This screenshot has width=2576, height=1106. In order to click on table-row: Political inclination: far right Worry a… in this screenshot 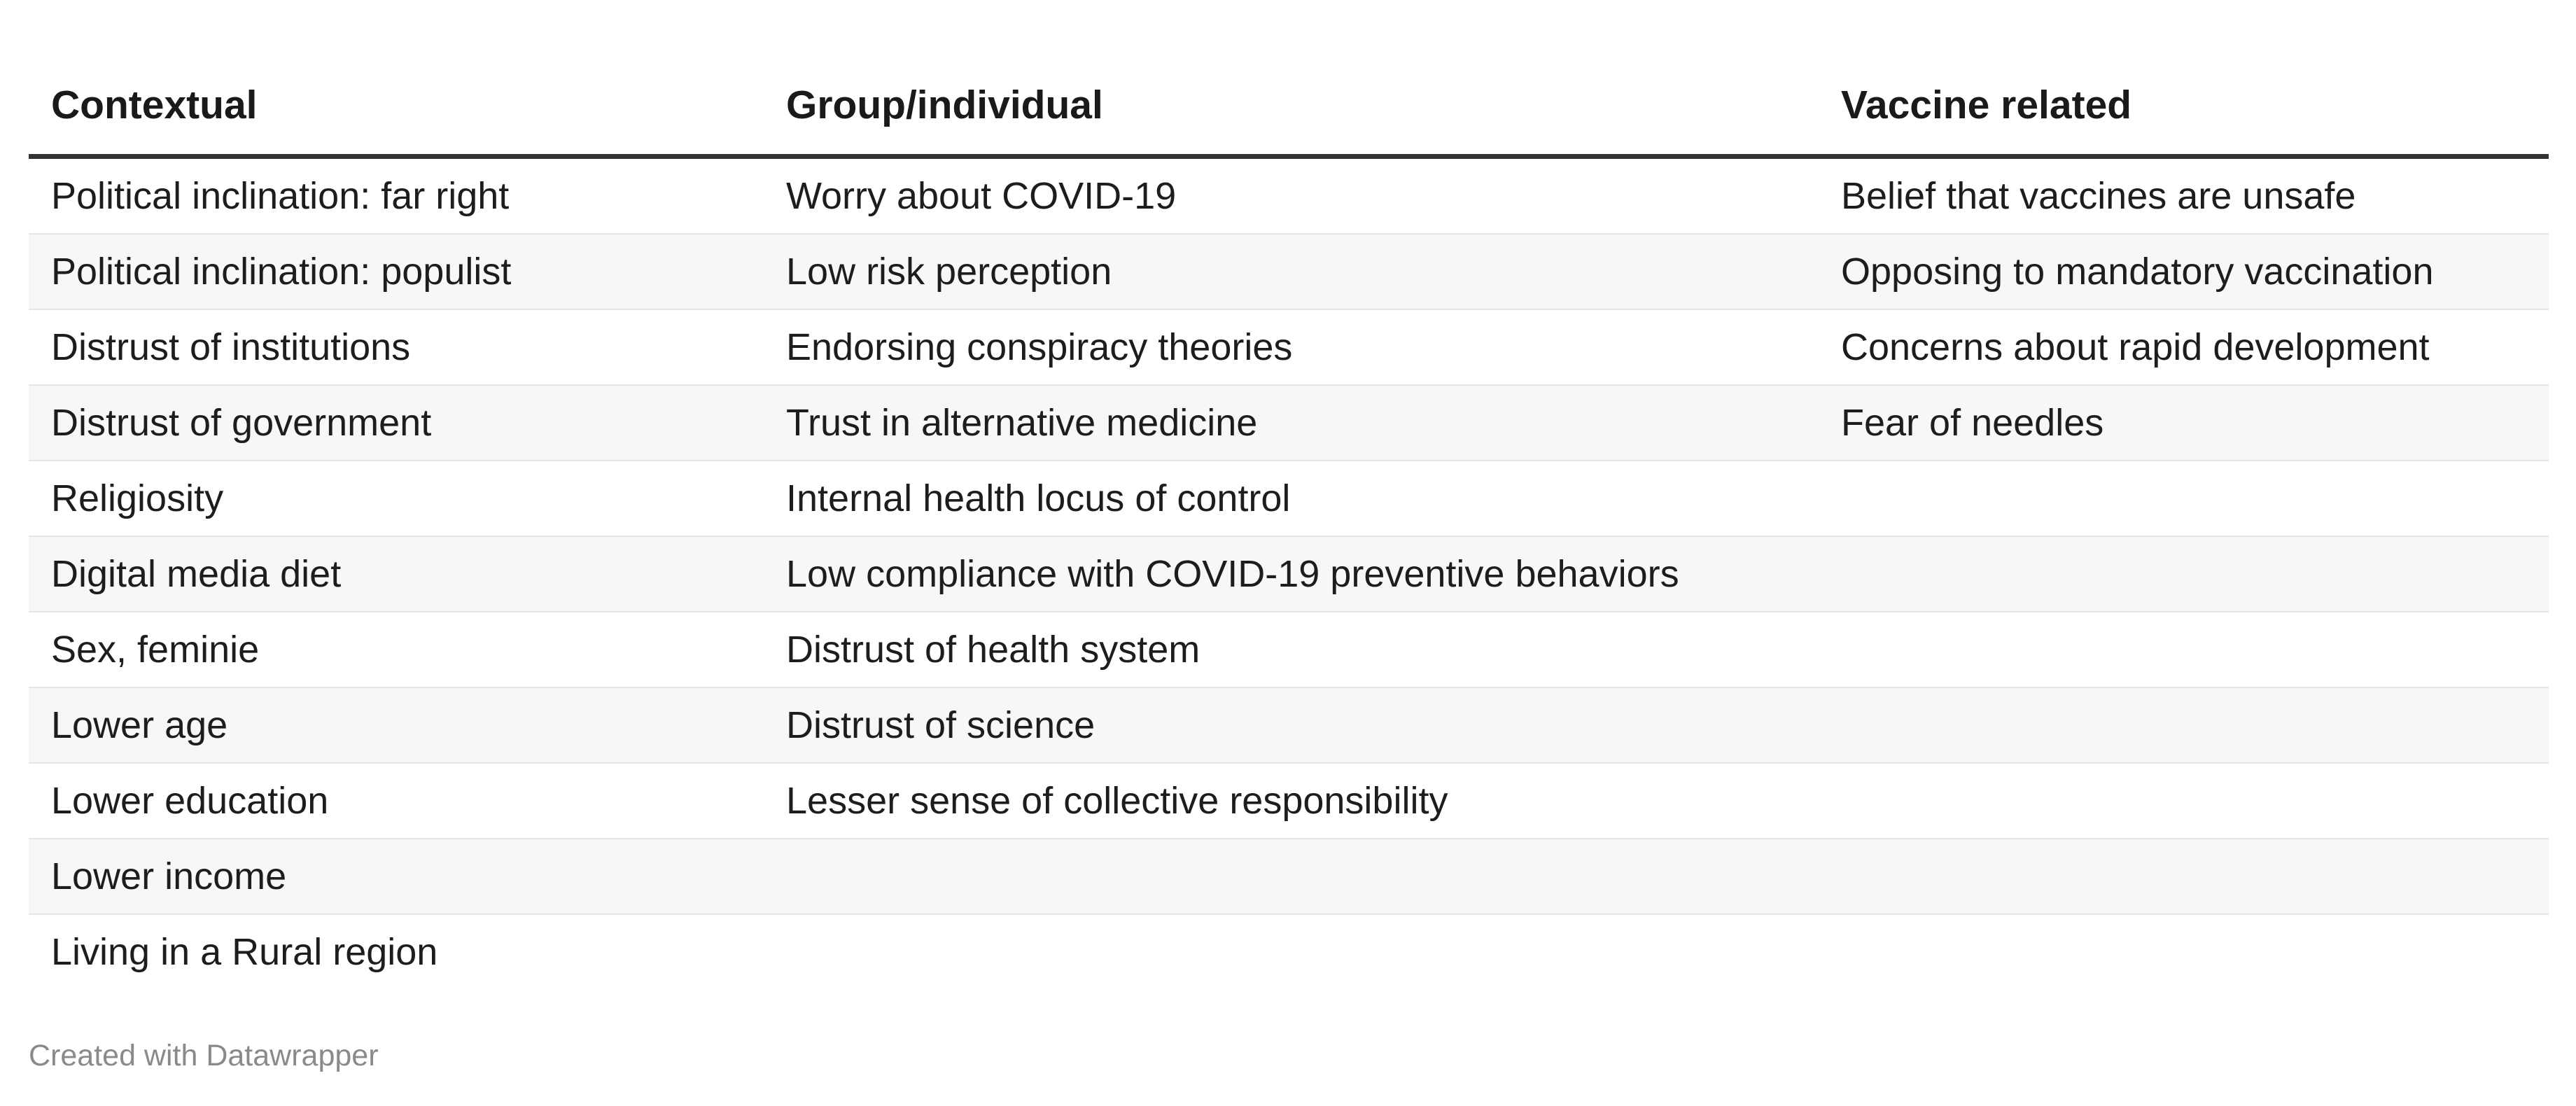, I will do `click(1289, 195)`.